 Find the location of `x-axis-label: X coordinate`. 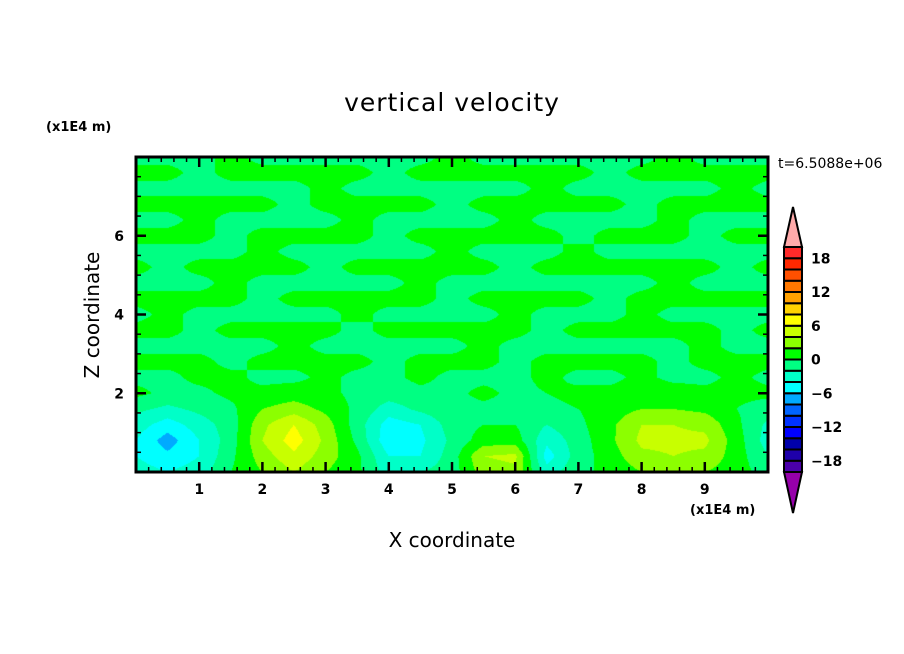

x-axis-label: X coordinate is located at coordinates (452, 540).